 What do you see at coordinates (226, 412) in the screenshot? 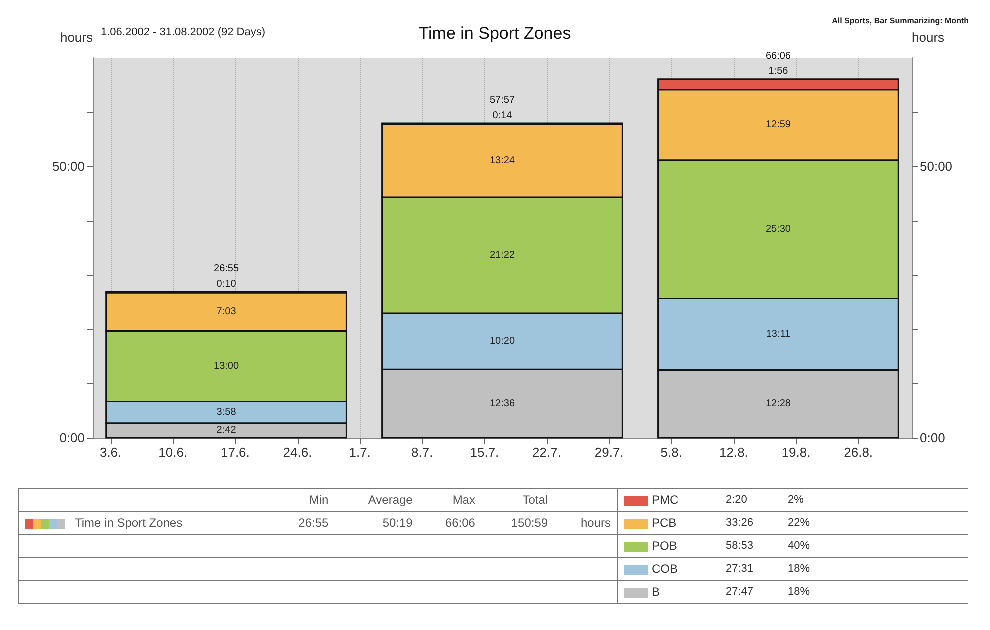
I see `data-label: 3:58` at bounding box center [226, 412].